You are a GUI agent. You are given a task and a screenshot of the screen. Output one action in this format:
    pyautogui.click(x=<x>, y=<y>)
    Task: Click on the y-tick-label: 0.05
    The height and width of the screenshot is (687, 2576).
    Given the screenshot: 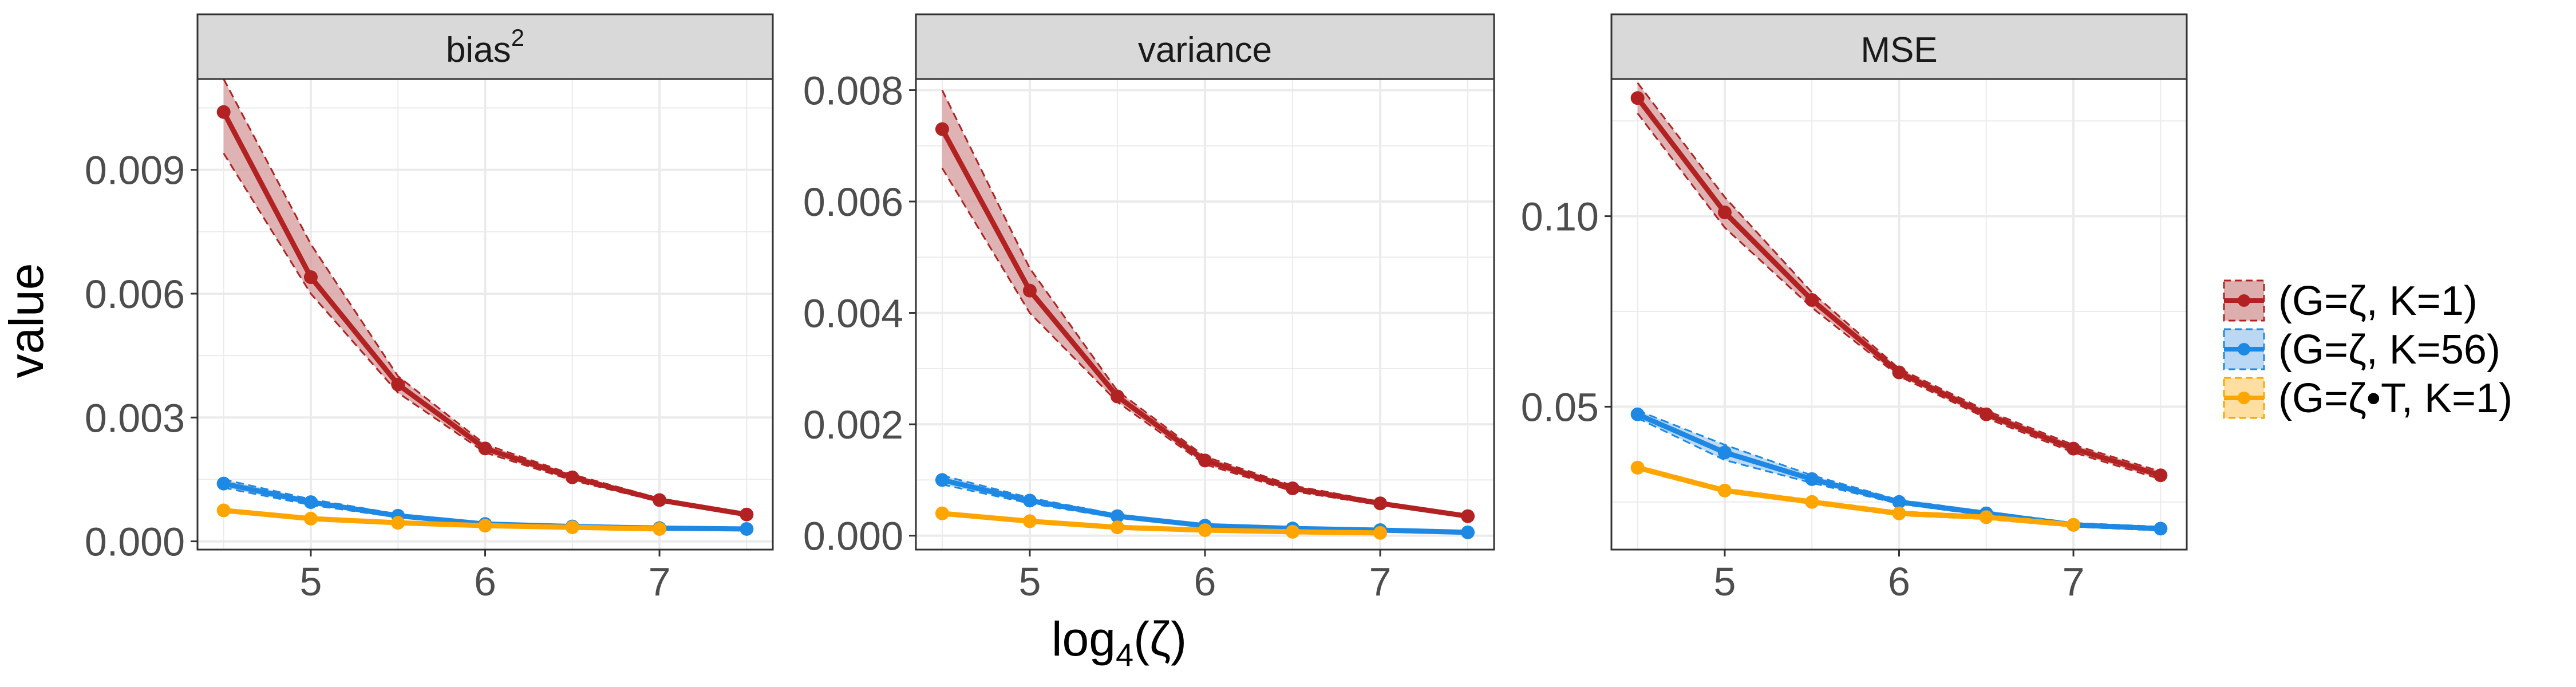 What is the action you would take?
    pyautogui.click(x=1560, y=407)
    